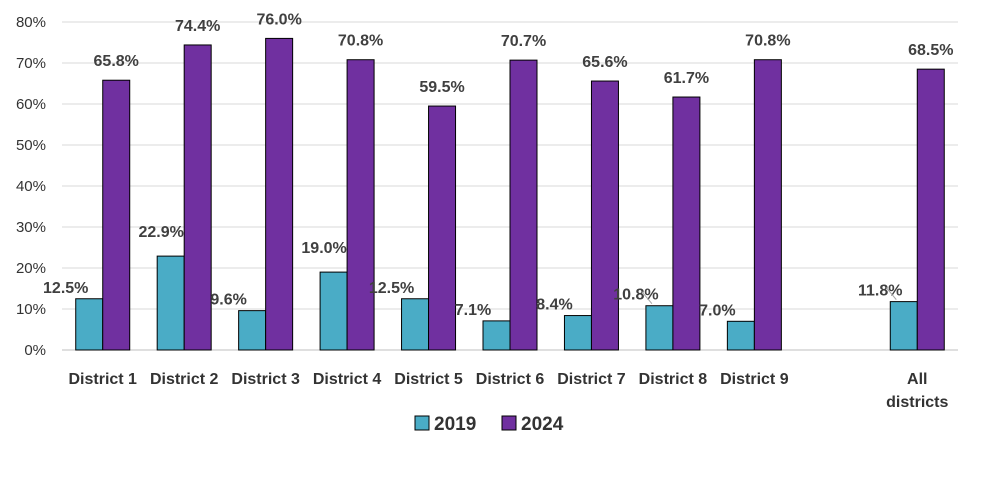 The height and width of the screenshot is (483, 981). Describe the element at coordinates (509, 423) in the screenshot. I see `legend-swatch-2024` at that location.